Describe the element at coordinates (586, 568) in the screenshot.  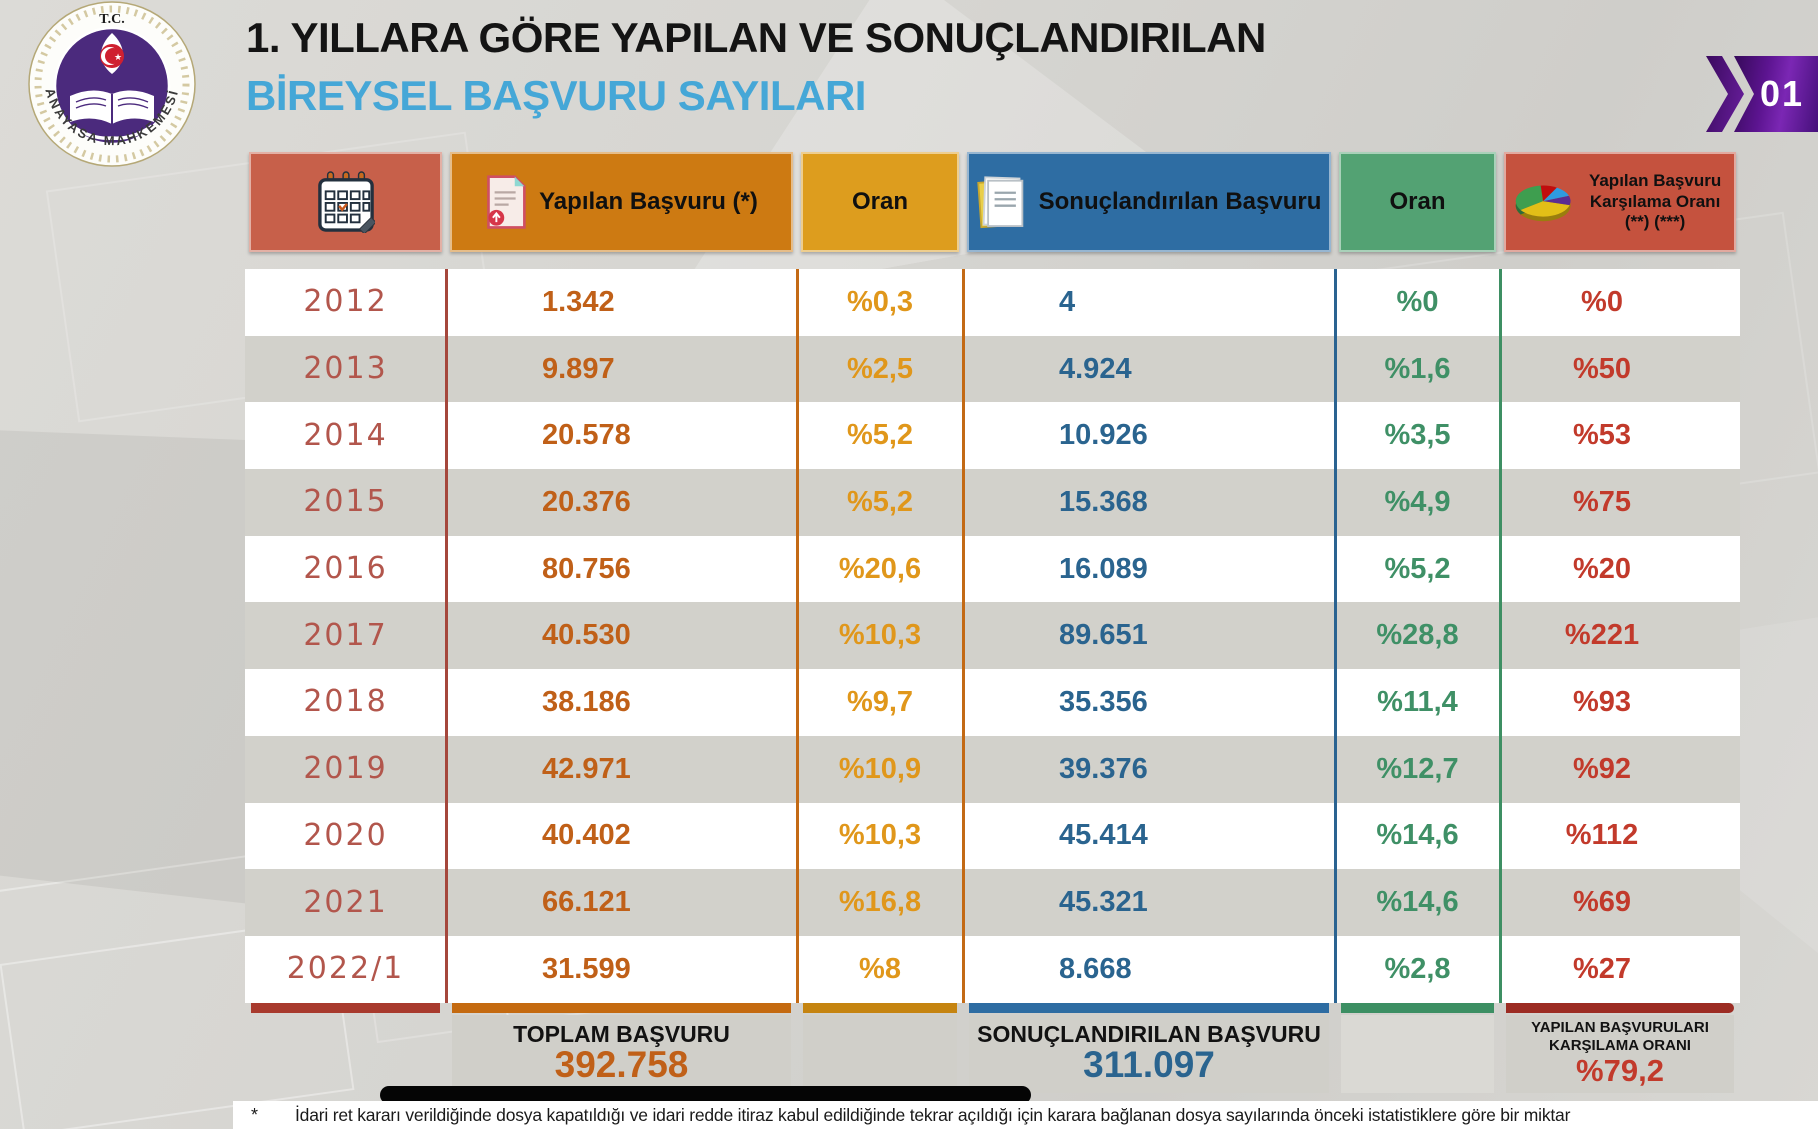
I see `cell-yapilan-basvuru: 80.756` at that location.